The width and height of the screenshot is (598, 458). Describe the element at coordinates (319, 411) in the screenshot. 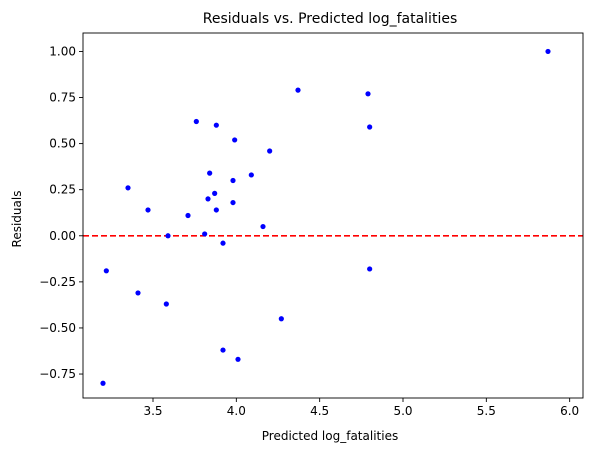

I see `x-tick-label-2: 4.5` at that location.